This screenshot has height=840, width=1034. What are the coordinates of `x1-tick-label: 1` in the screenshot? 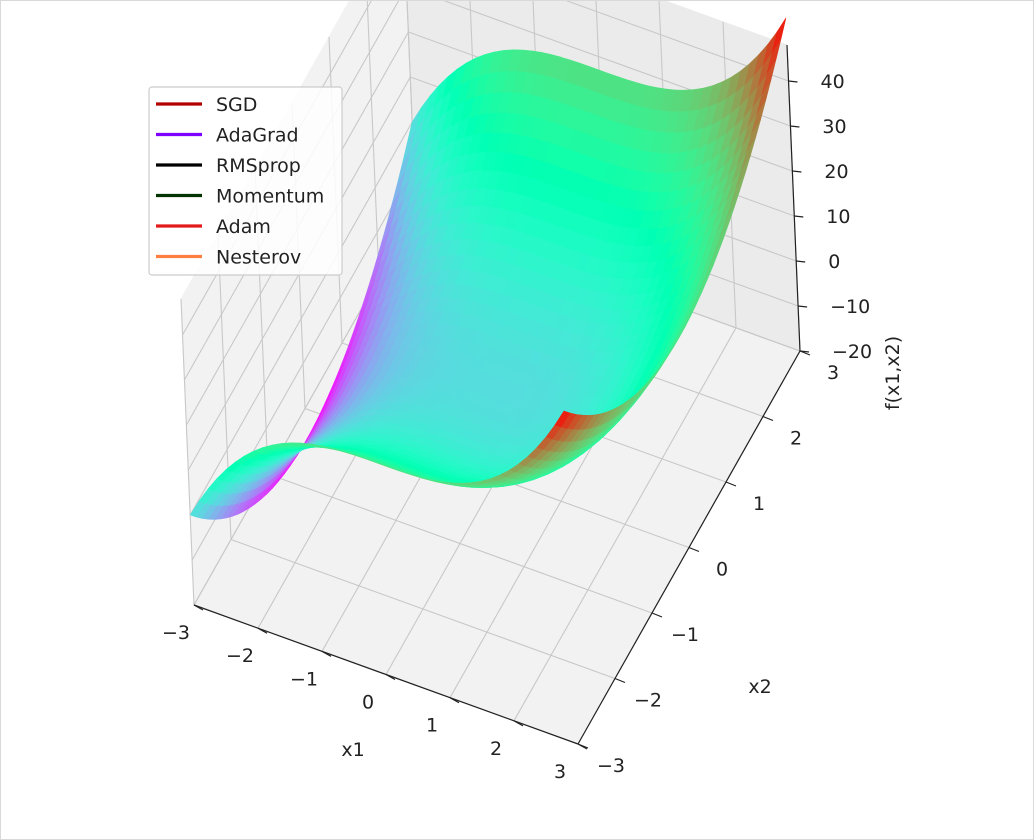 It's located at (432, 726).